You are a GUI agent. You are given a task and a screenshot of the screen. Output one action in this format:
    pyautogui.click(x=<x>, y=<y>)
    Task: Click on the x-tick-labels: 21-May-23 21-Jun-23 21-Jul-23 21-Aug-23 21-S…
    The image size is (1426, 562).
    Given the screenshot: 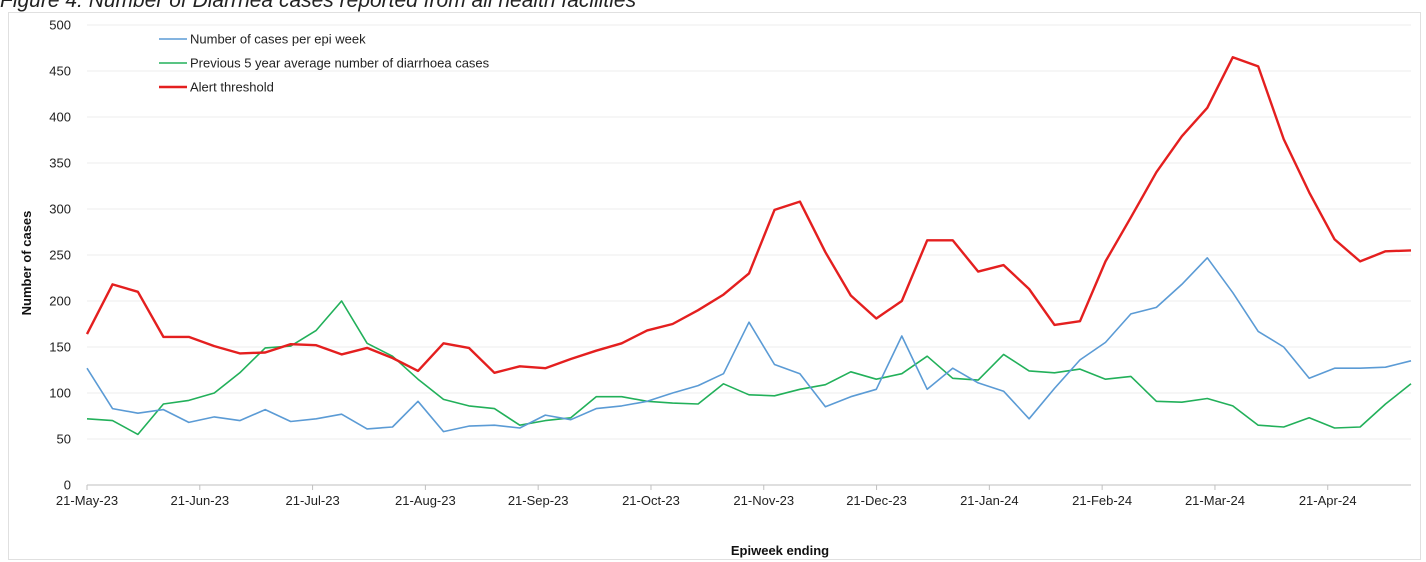 What is the action you would take?
    pyautogui.click(x=706, y=496)
    